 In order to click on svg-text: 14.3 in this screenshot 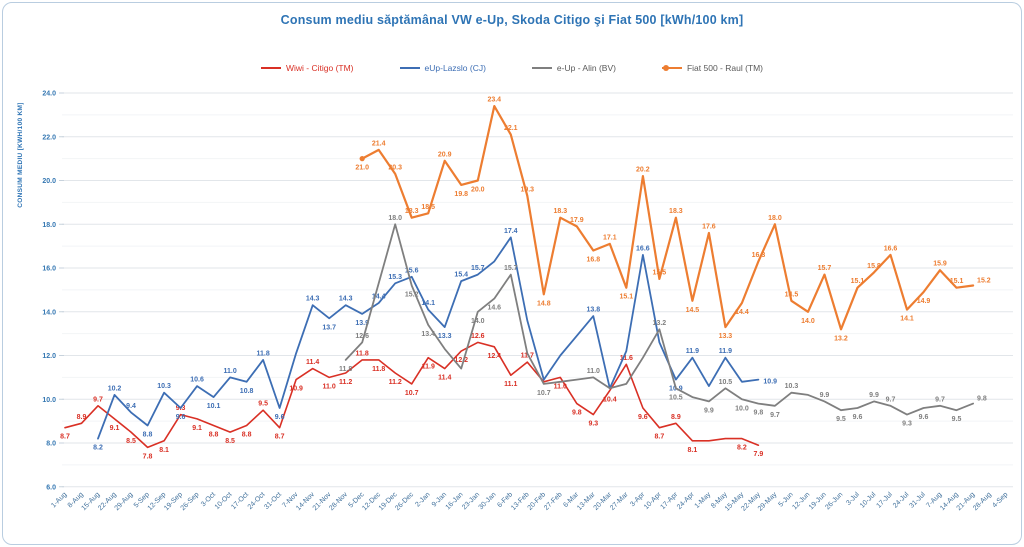, I will do `click(346, 299)`.